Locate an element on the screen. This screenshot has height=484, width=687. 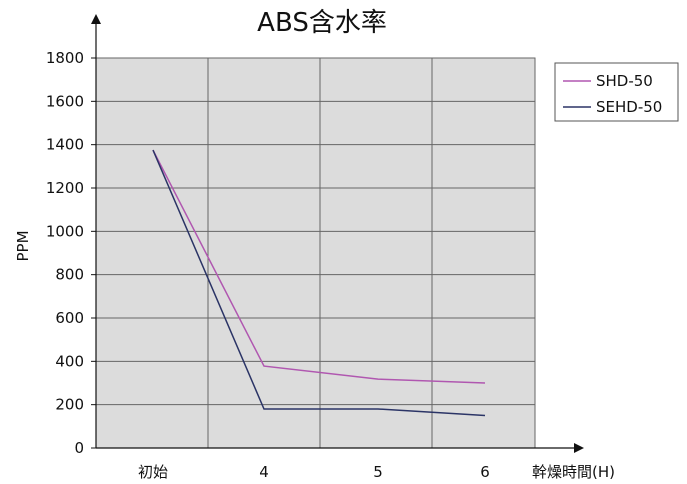
y-axis-arrow-icon is located at coordinates (96, 19).